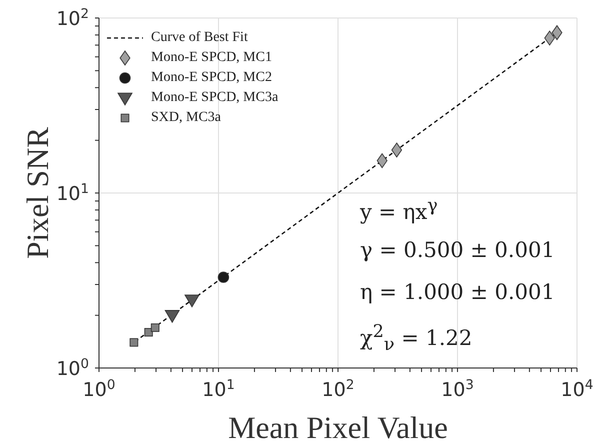 The height and width of the screenshot is (443, 599). What do you see at coordinates (199, 38) in the screenshot?
I see `legend-label: Curve of Best Fit` at bounding box center [199, 38].